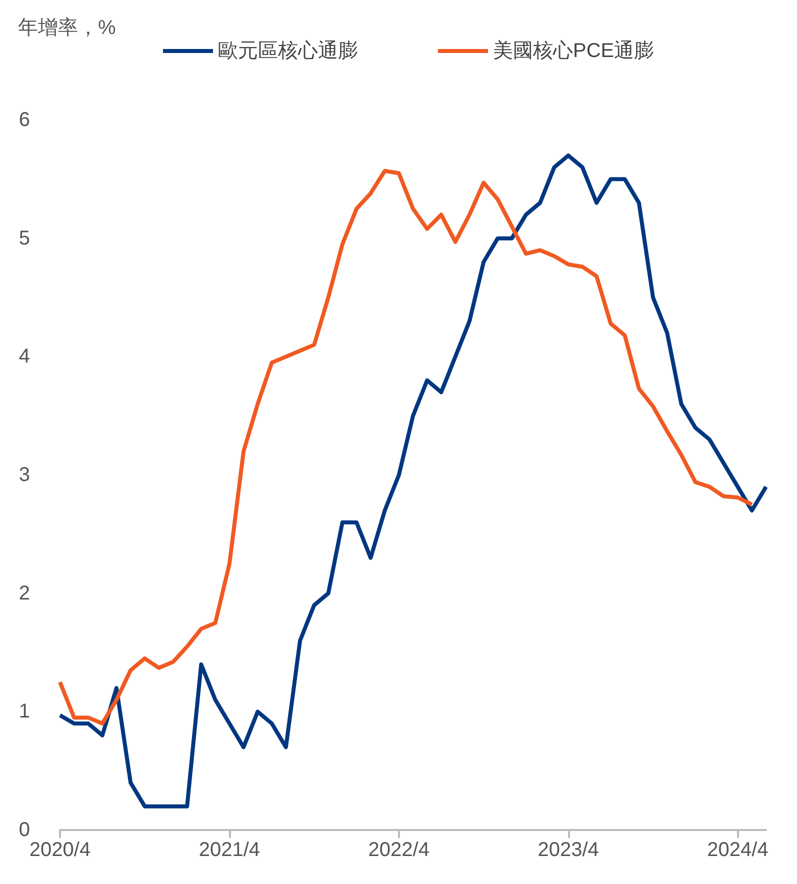 The width and height of the screenshot is (797, 884). I want to click on y-tick-label: 6, so click(24, 120).